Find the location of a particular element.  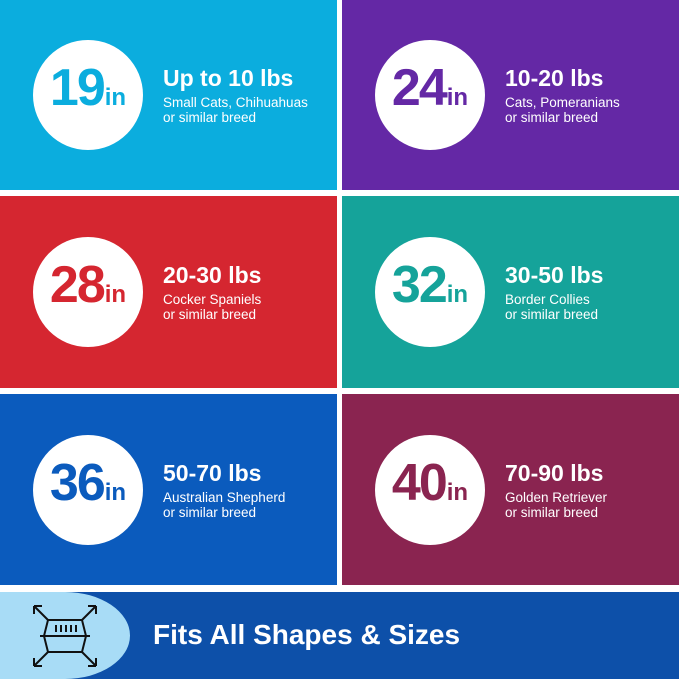

size-number: 28 is located at coordinates (77, 285).